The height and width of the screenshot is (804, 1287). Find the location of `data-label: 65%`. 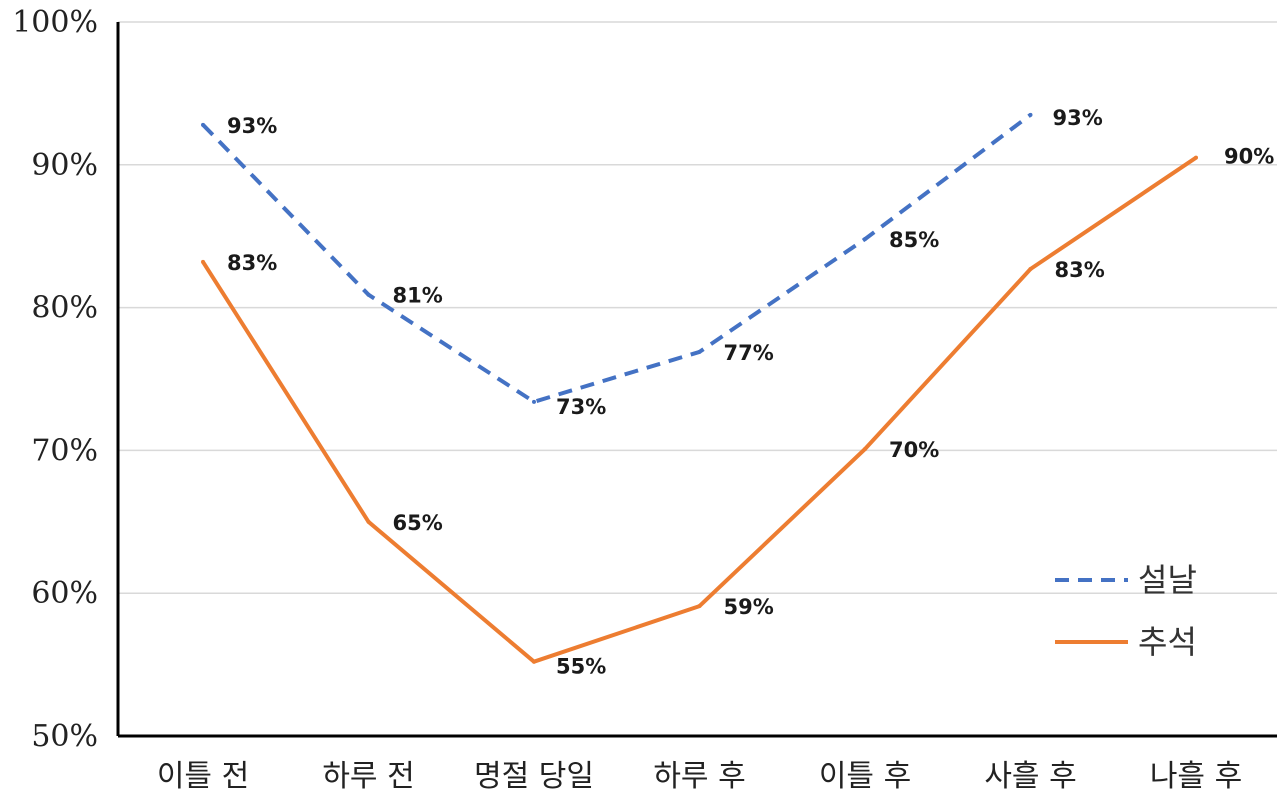

data-label: 65% is located at coordinates (418, 523).